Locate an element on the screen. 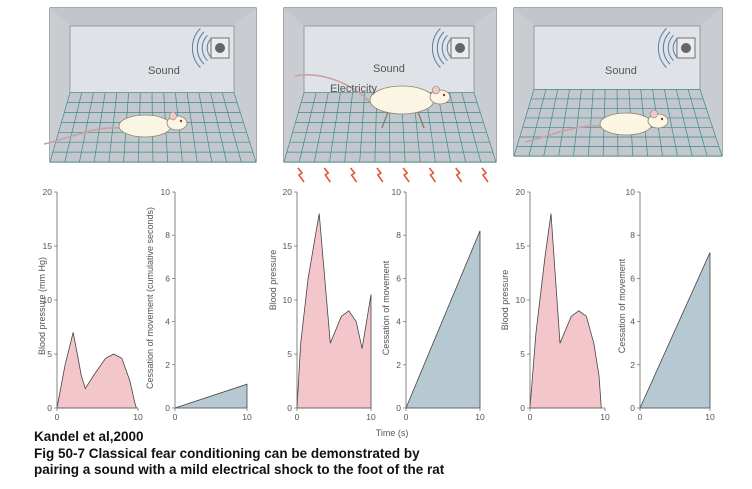 Image resolution: width=752 pixels, height=489 pixels. electricity-label: Electricity is located at coordinates (354, 89).